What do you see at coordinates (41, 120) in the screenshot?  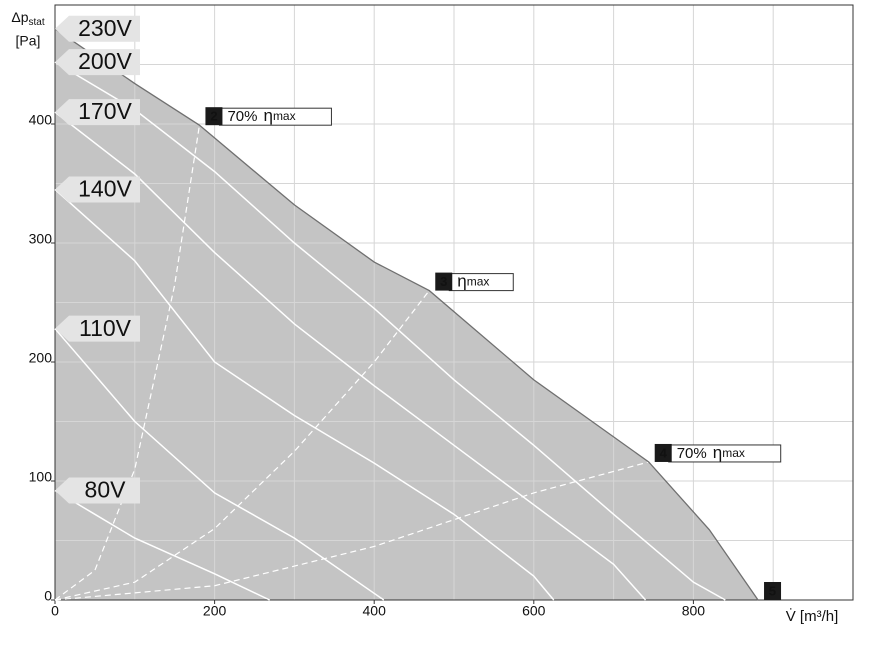 I see `y-tick-label: 400` at bounding box center [41, 120].